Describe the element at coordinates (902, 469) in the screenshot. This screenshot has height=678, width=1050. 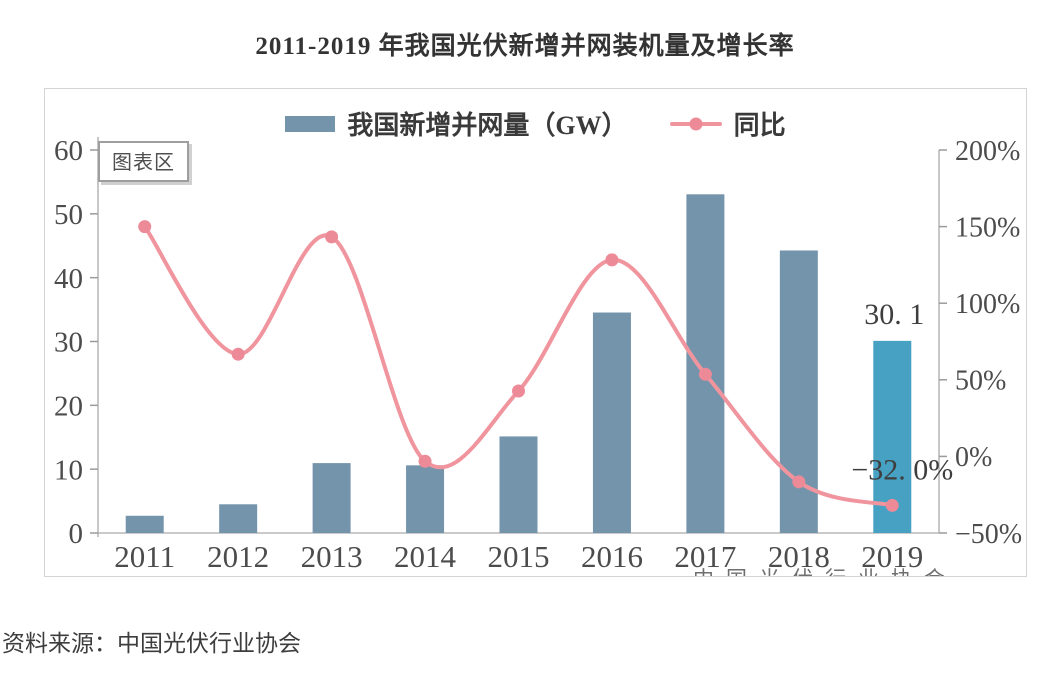
I see `line-2019-data-label: −32. 0%` at that location.